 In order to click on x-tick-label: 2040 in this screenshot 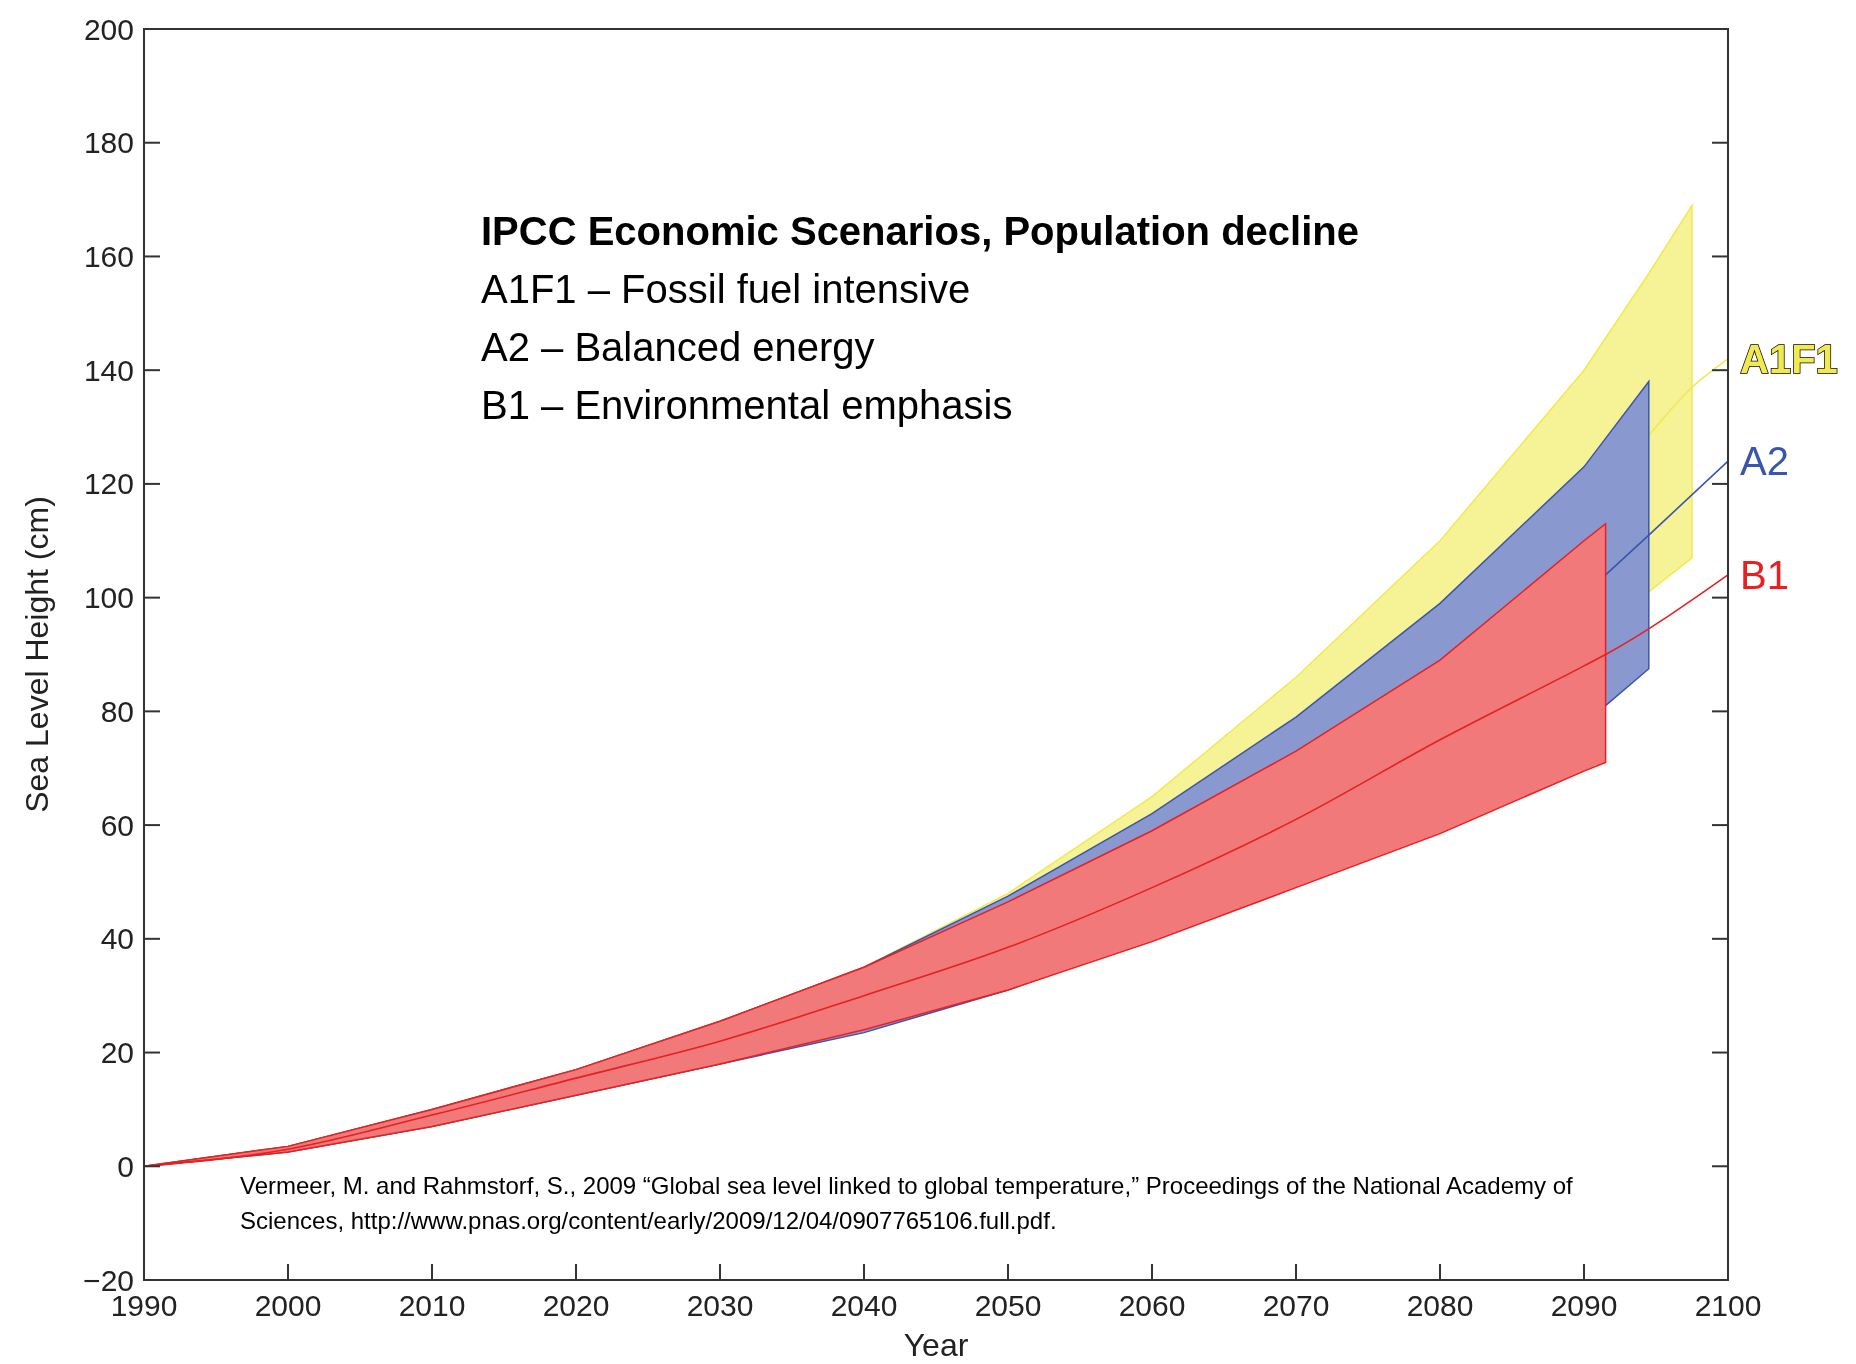, I will do `click(864, 1305)`.